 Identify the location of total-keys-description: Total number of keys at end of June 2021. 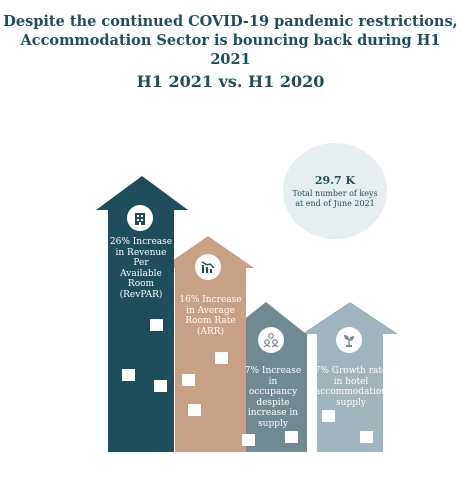
(334, 199).